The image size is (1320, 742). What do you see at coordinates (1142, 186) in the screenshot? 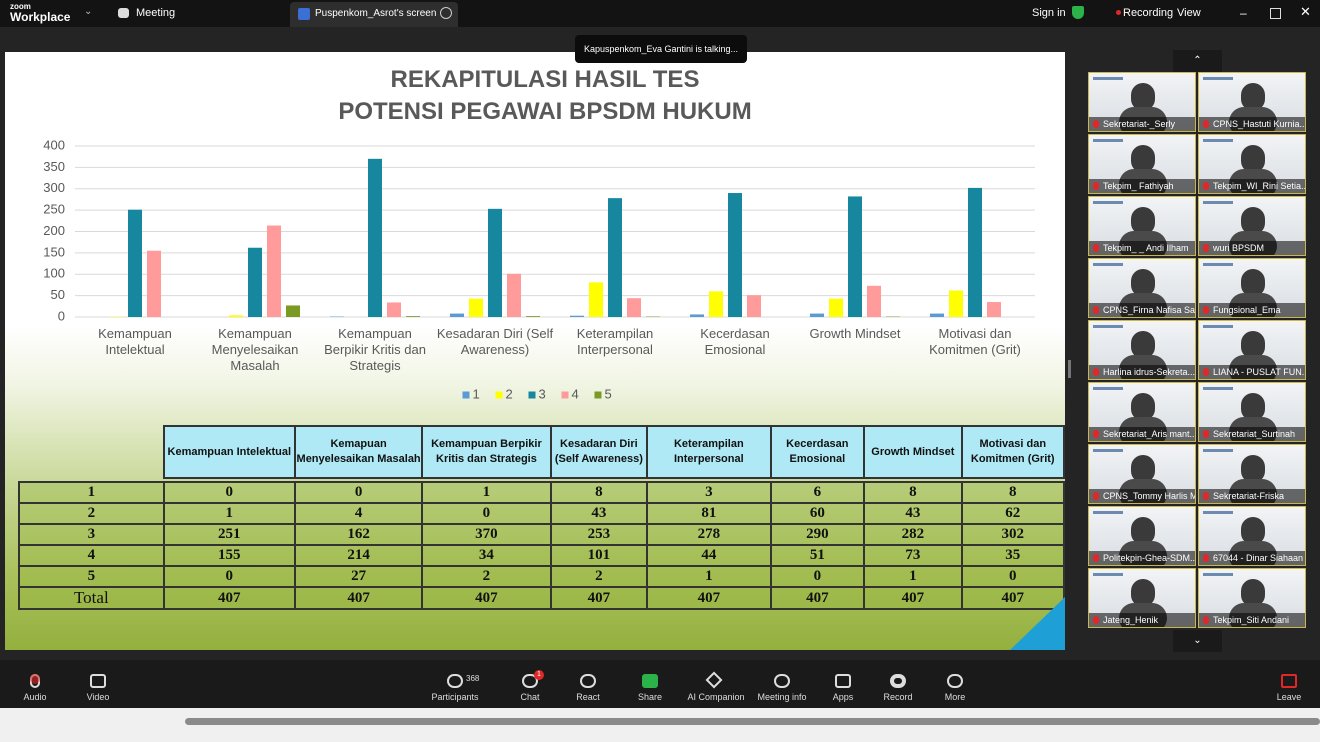
I see `participant-name: Tekpim_ Fathiyah` at bounding box center [1142, 186].